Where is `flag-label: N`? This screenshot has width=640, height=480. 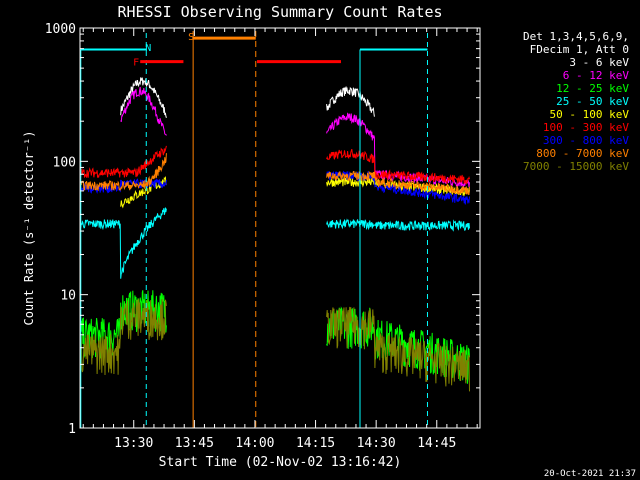
flag-label: N is located at coordinates (148, 48).